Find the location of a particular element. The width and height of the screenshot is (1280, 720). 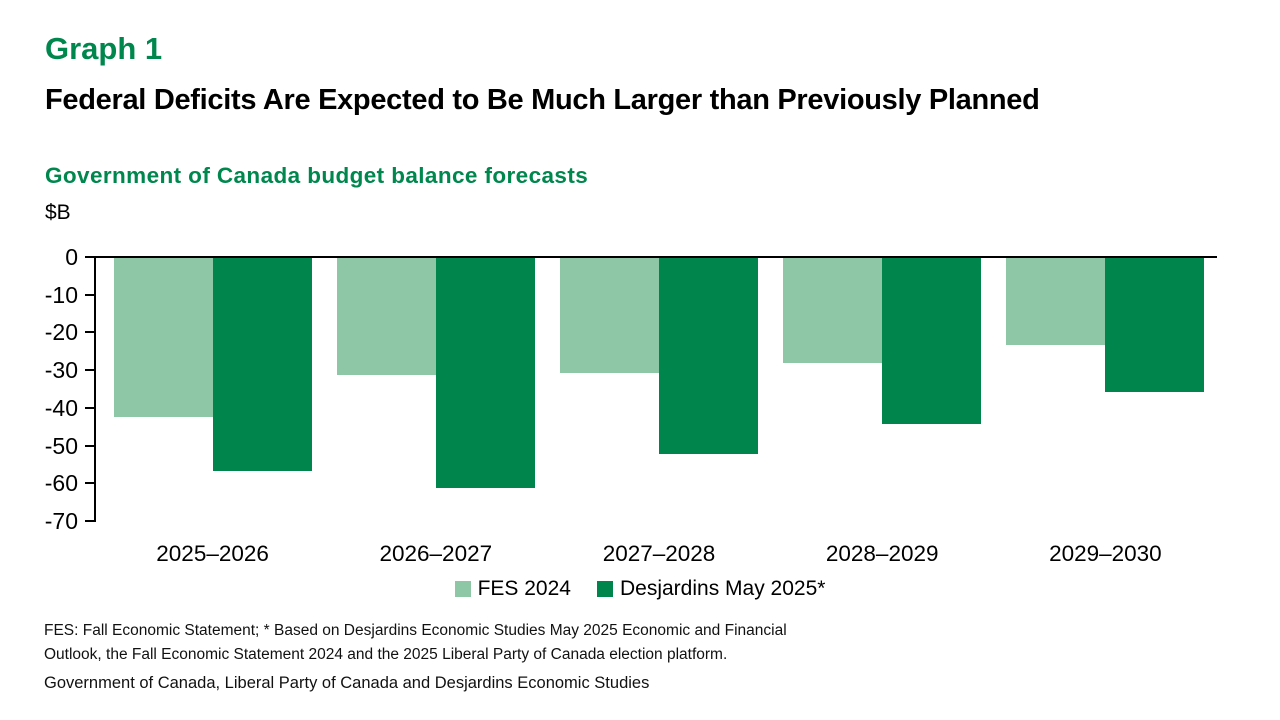

legend-item: Desjardins May 2025* is located at coordinates (711, 588).